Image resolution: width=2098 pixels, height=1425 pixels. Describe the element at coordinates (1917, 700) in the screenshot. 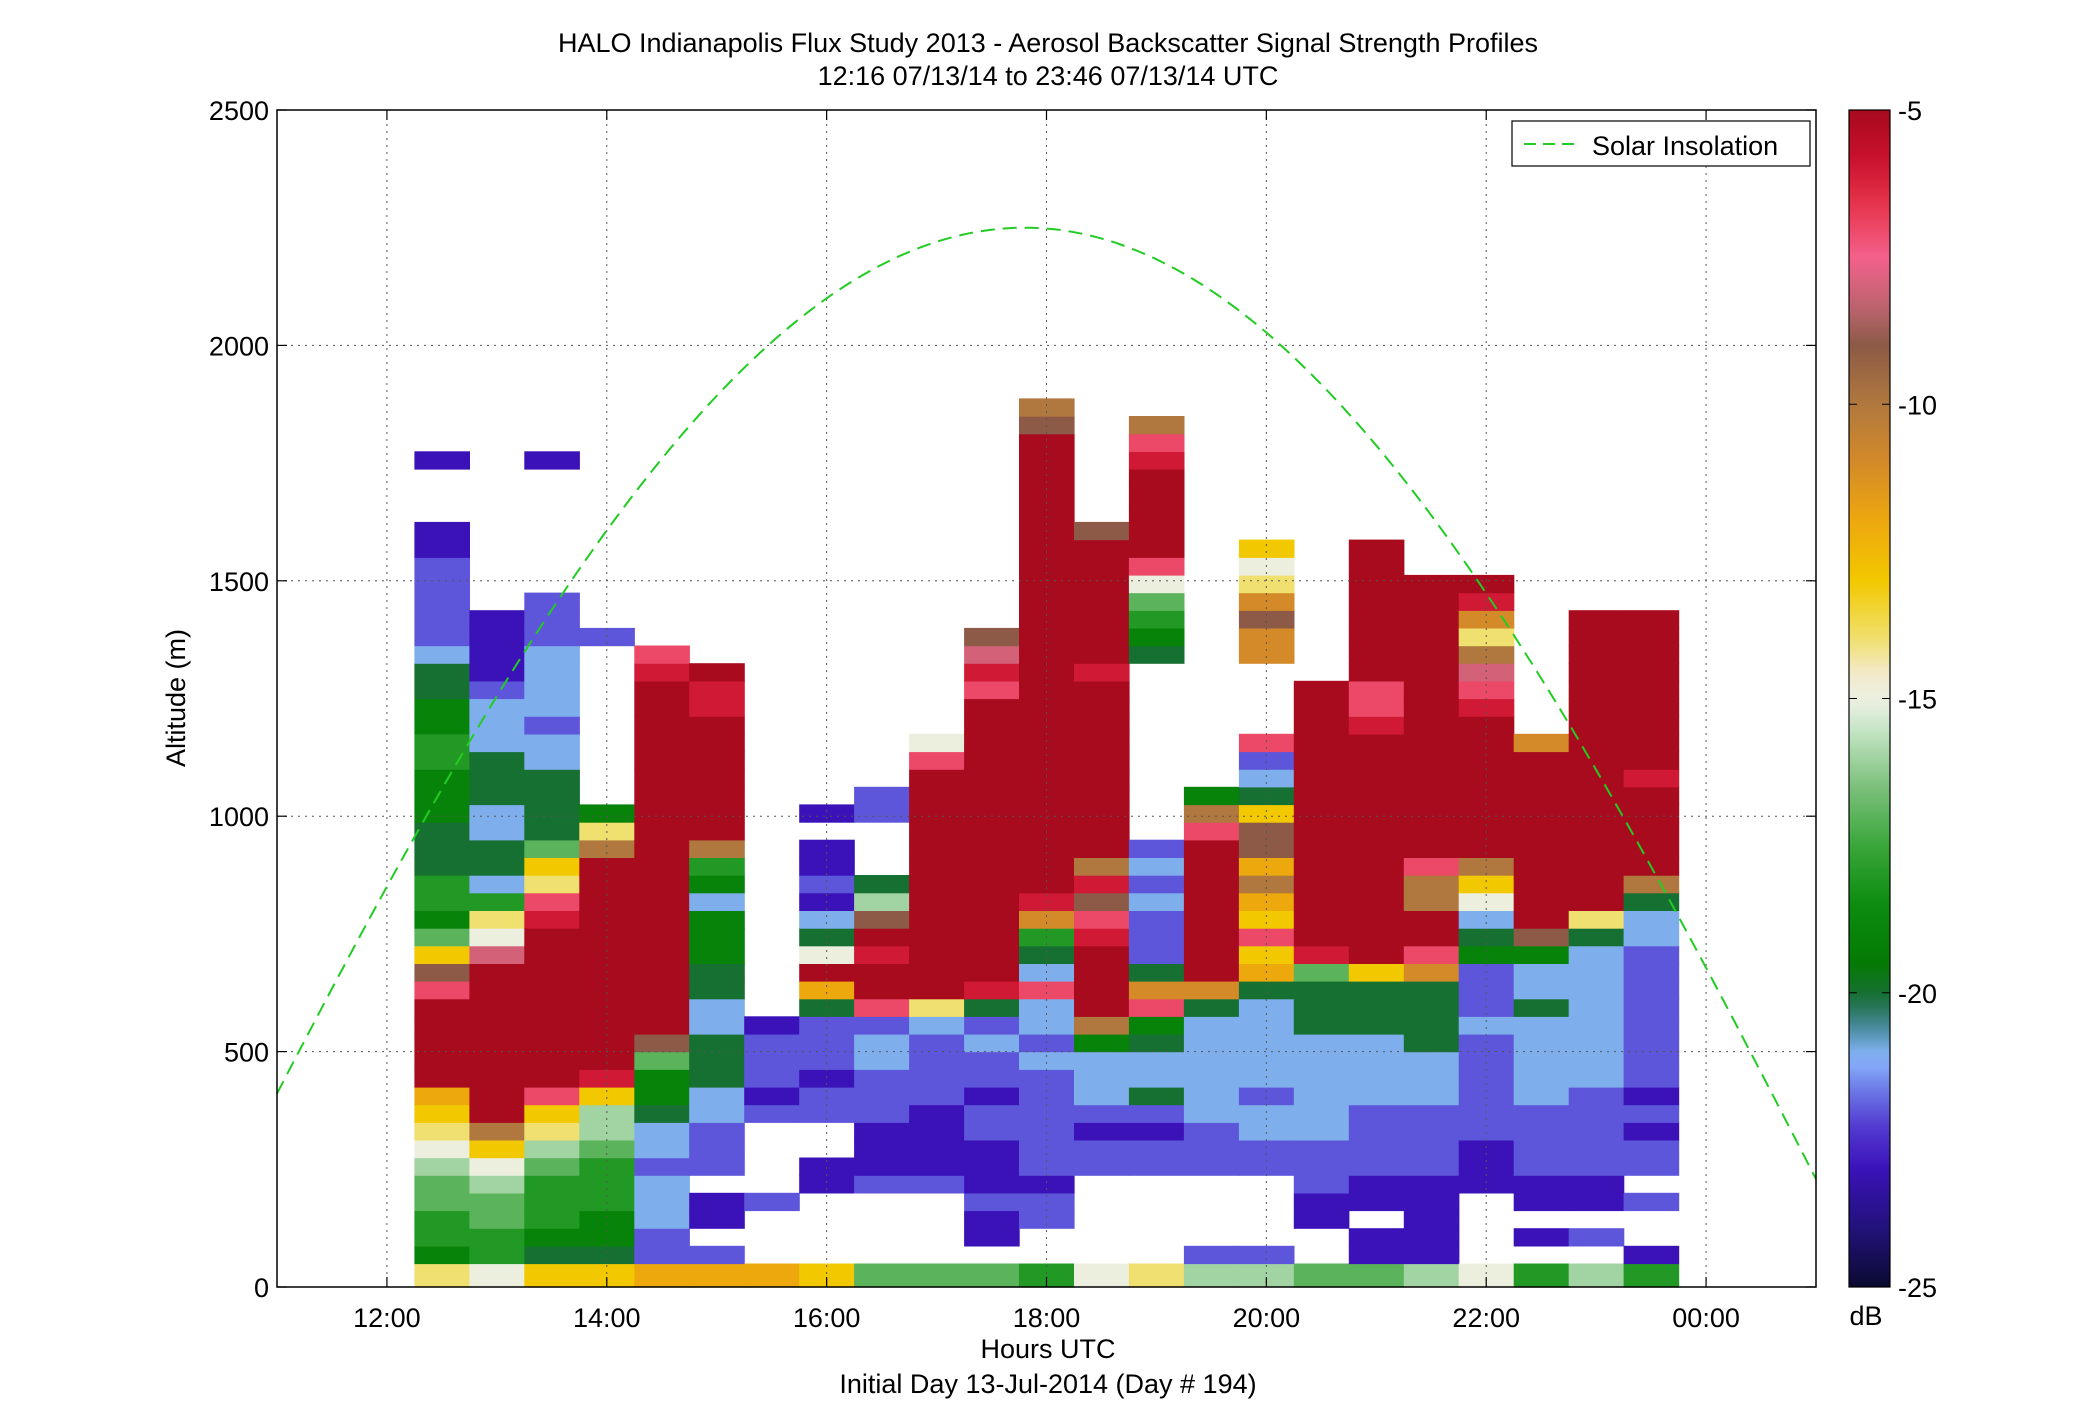

I see `colorbar-tick-label: -15` at that location.